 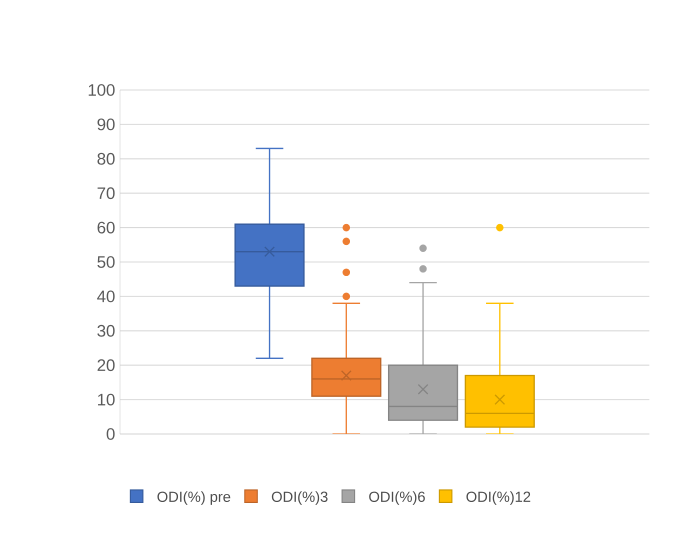 I want to click on y-tick-label: 90, so click(x=106, y=124).